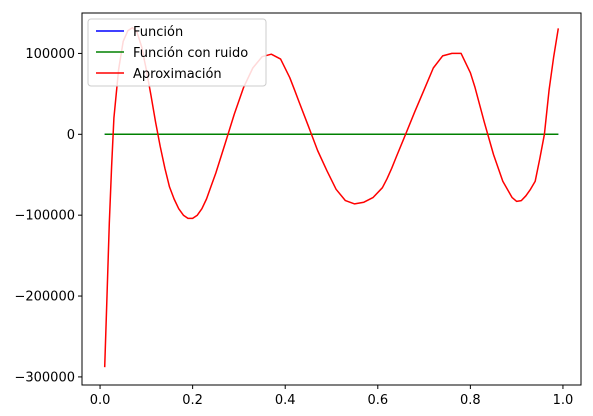 This screenshot has height=416, width=593. I want to click on x-tick-label: 0.8, so click(470, 400).